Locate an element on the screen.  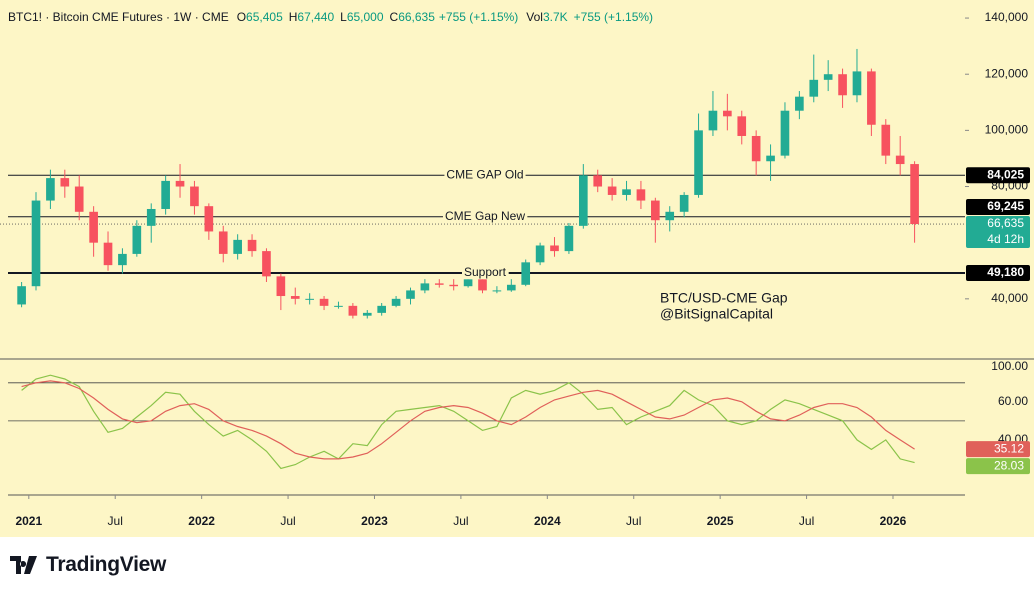
rsi-tick-label: 60.00 is located at coordinates (1013, 401).